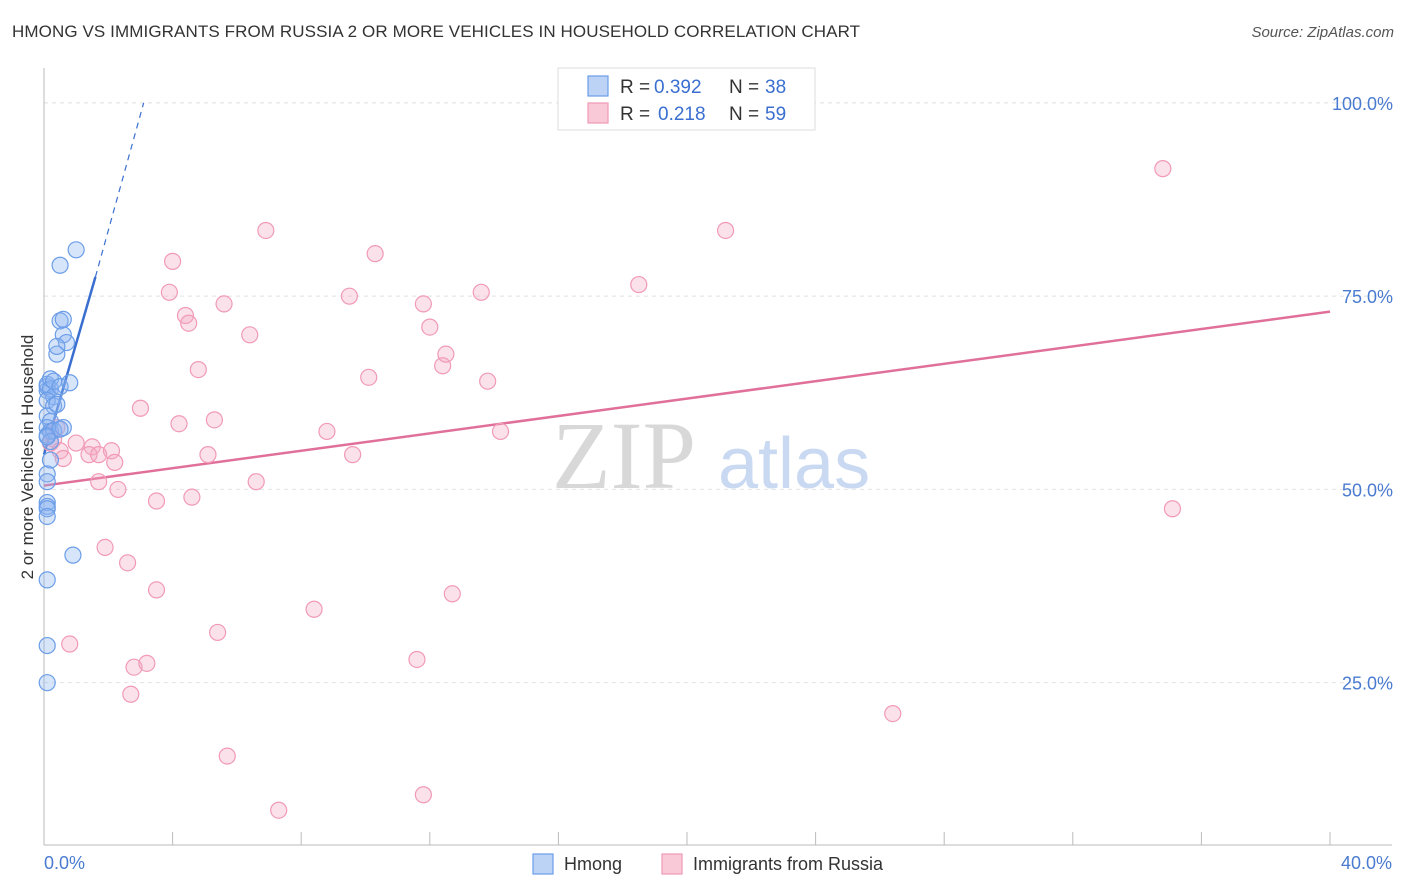  Describe the element at coordinates (598, 113) in the screenshot. I see `legend-swatch-russia` at that location.